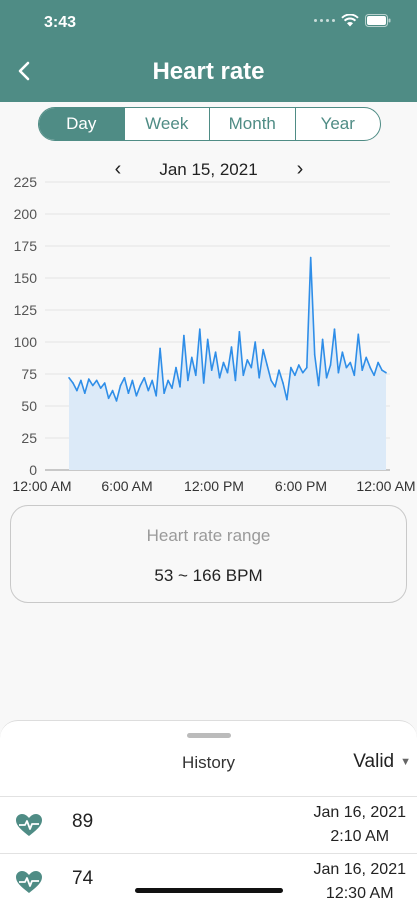 This screenshot has width=417, height=900. I want to click on status-time: 3:43, so click(60, 22).